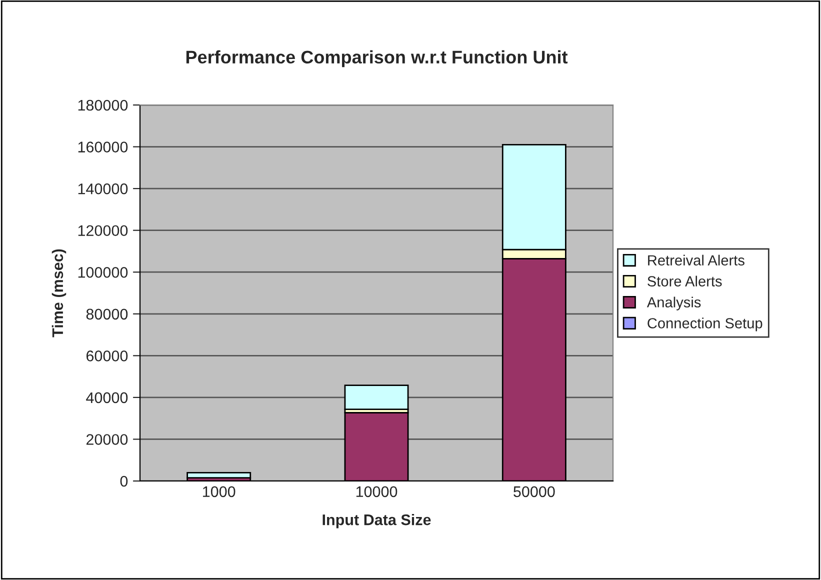 The width and height of the screenshot is (821, 580). I want to click on legend-label: Analysis, so click(673, 303).